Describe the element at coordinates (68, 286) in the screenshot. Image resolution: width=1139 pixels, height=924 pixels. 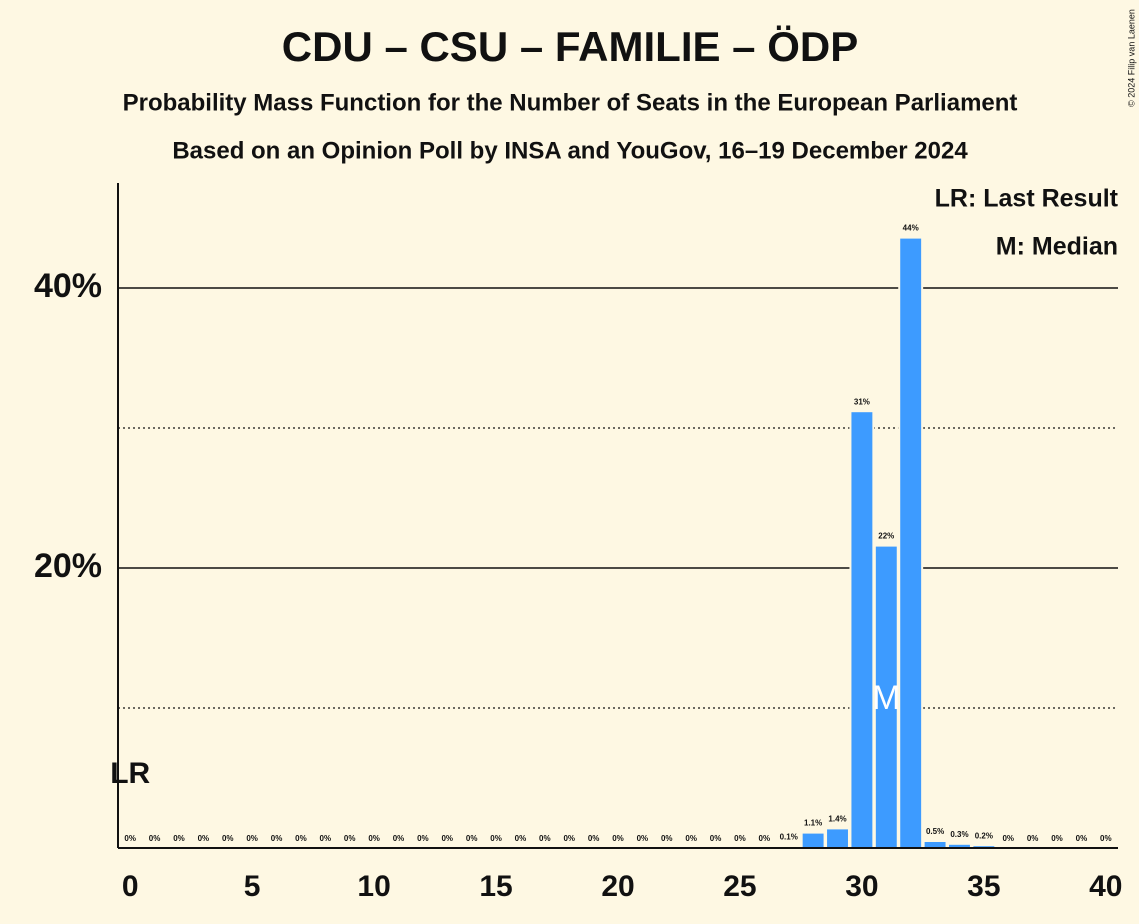
I see `y-tick-label: 40%` at that location.